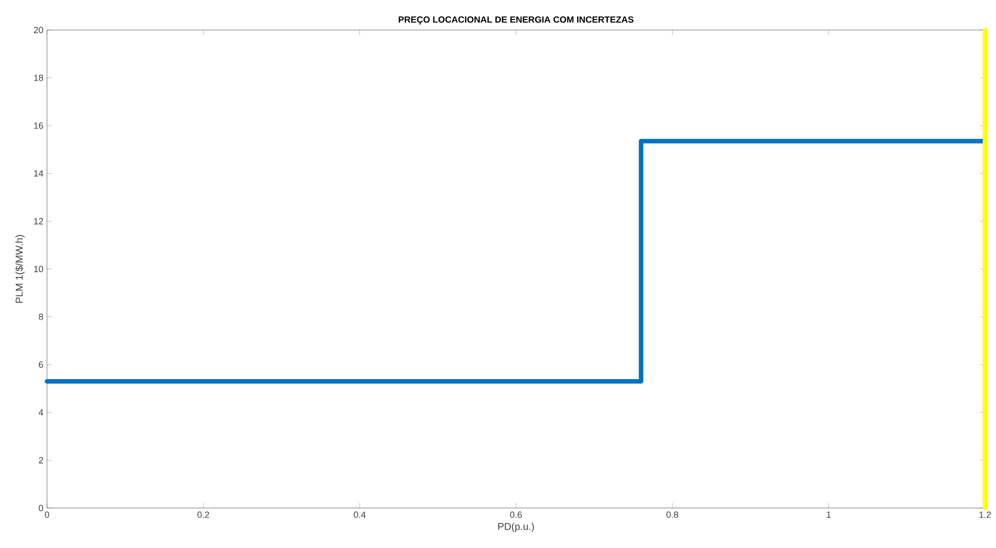  I want to click on y-tick-label: 4, so click(41, 412).